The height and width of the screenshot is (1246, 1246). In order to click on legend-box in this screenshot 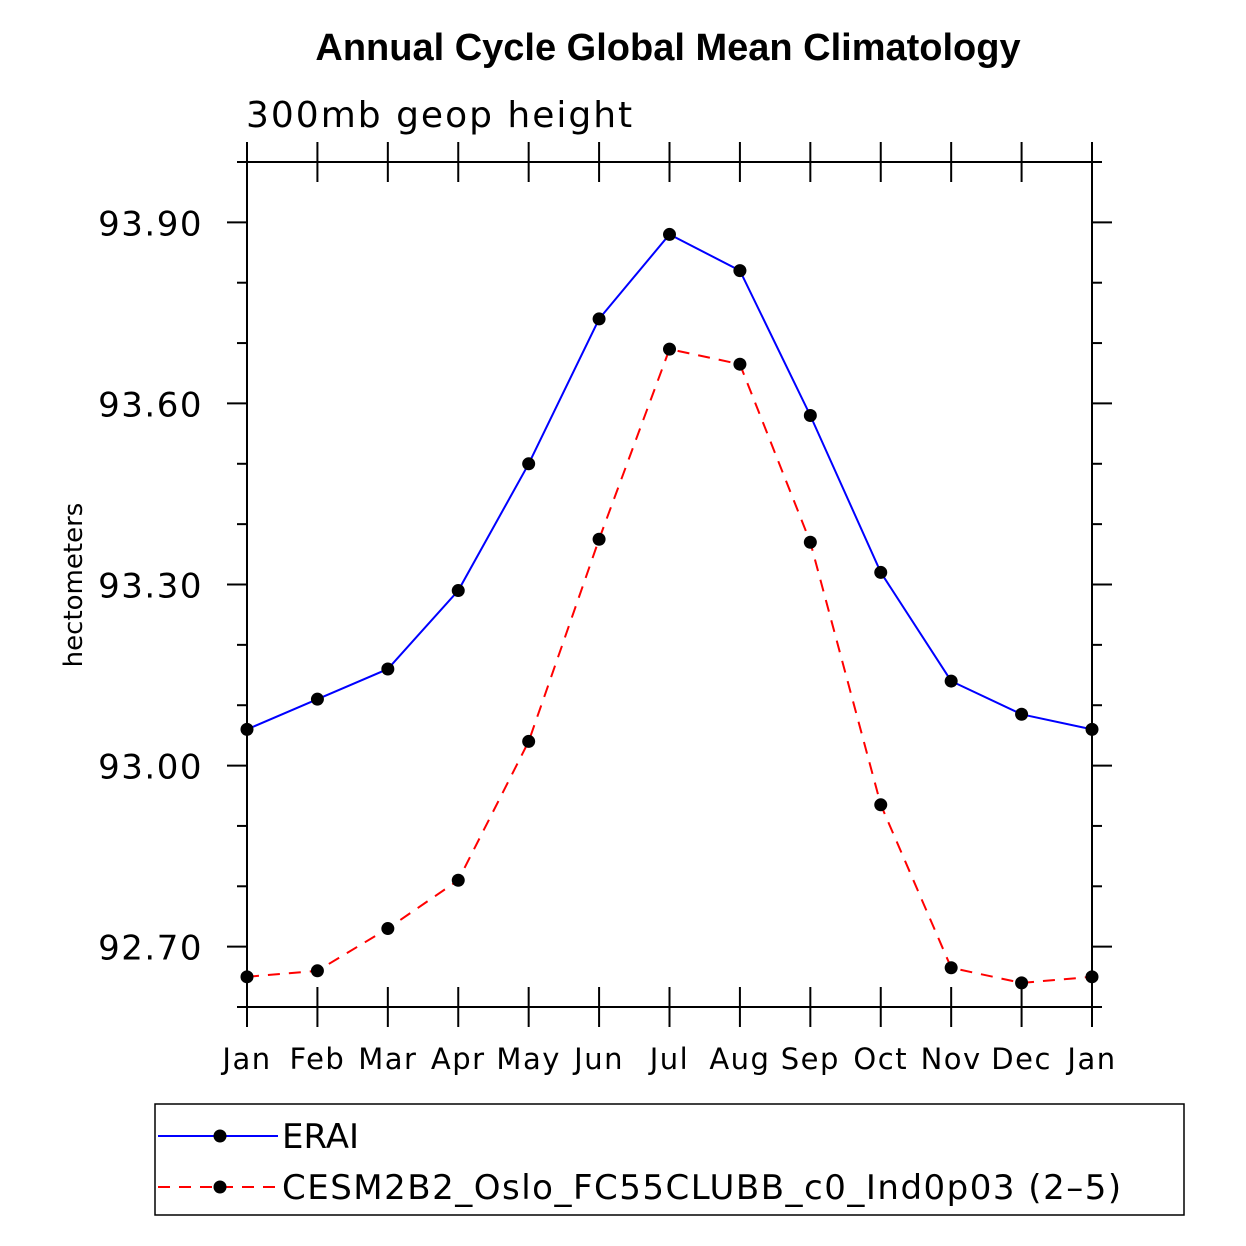, I will do `click(669, 1159)`.